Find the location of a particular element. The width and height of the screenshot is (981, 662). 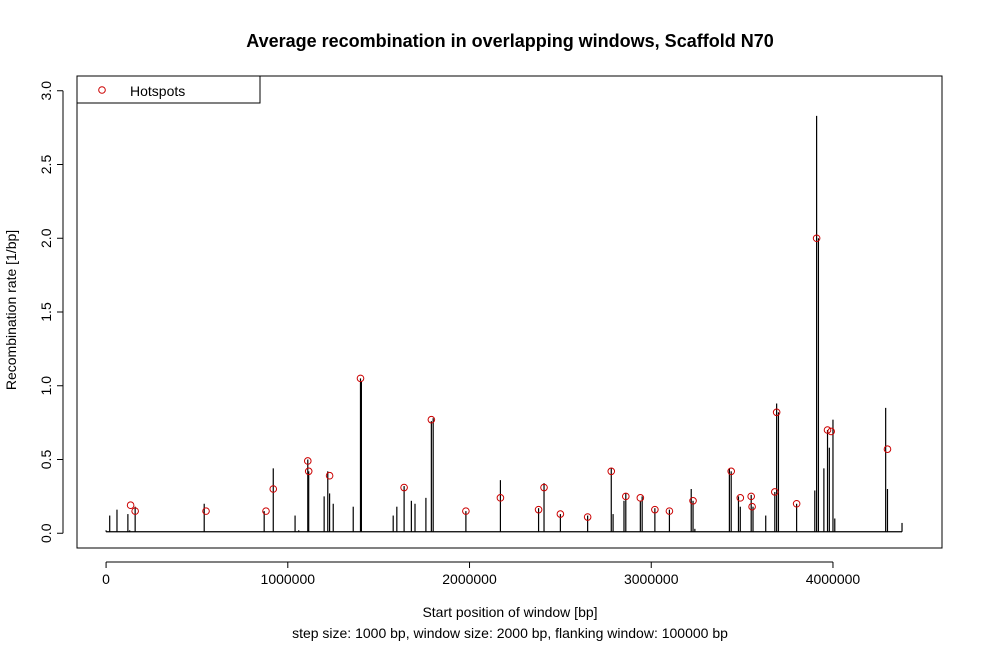

x-tick-label: 0 is located at coordinates (106, 579).